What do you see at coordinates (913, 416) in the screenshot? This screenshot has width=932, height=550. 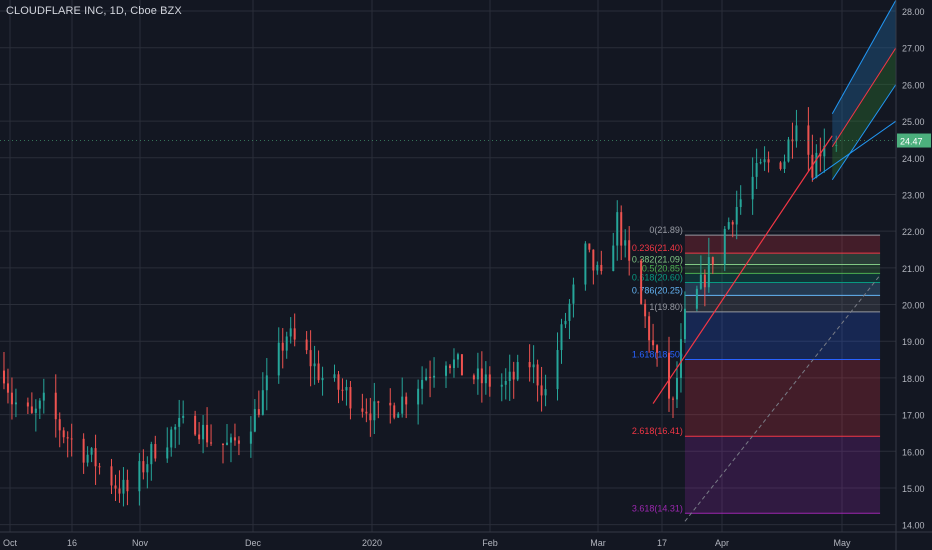 I see `price-tick-label: 17.00` at bounding box center [913, 416].